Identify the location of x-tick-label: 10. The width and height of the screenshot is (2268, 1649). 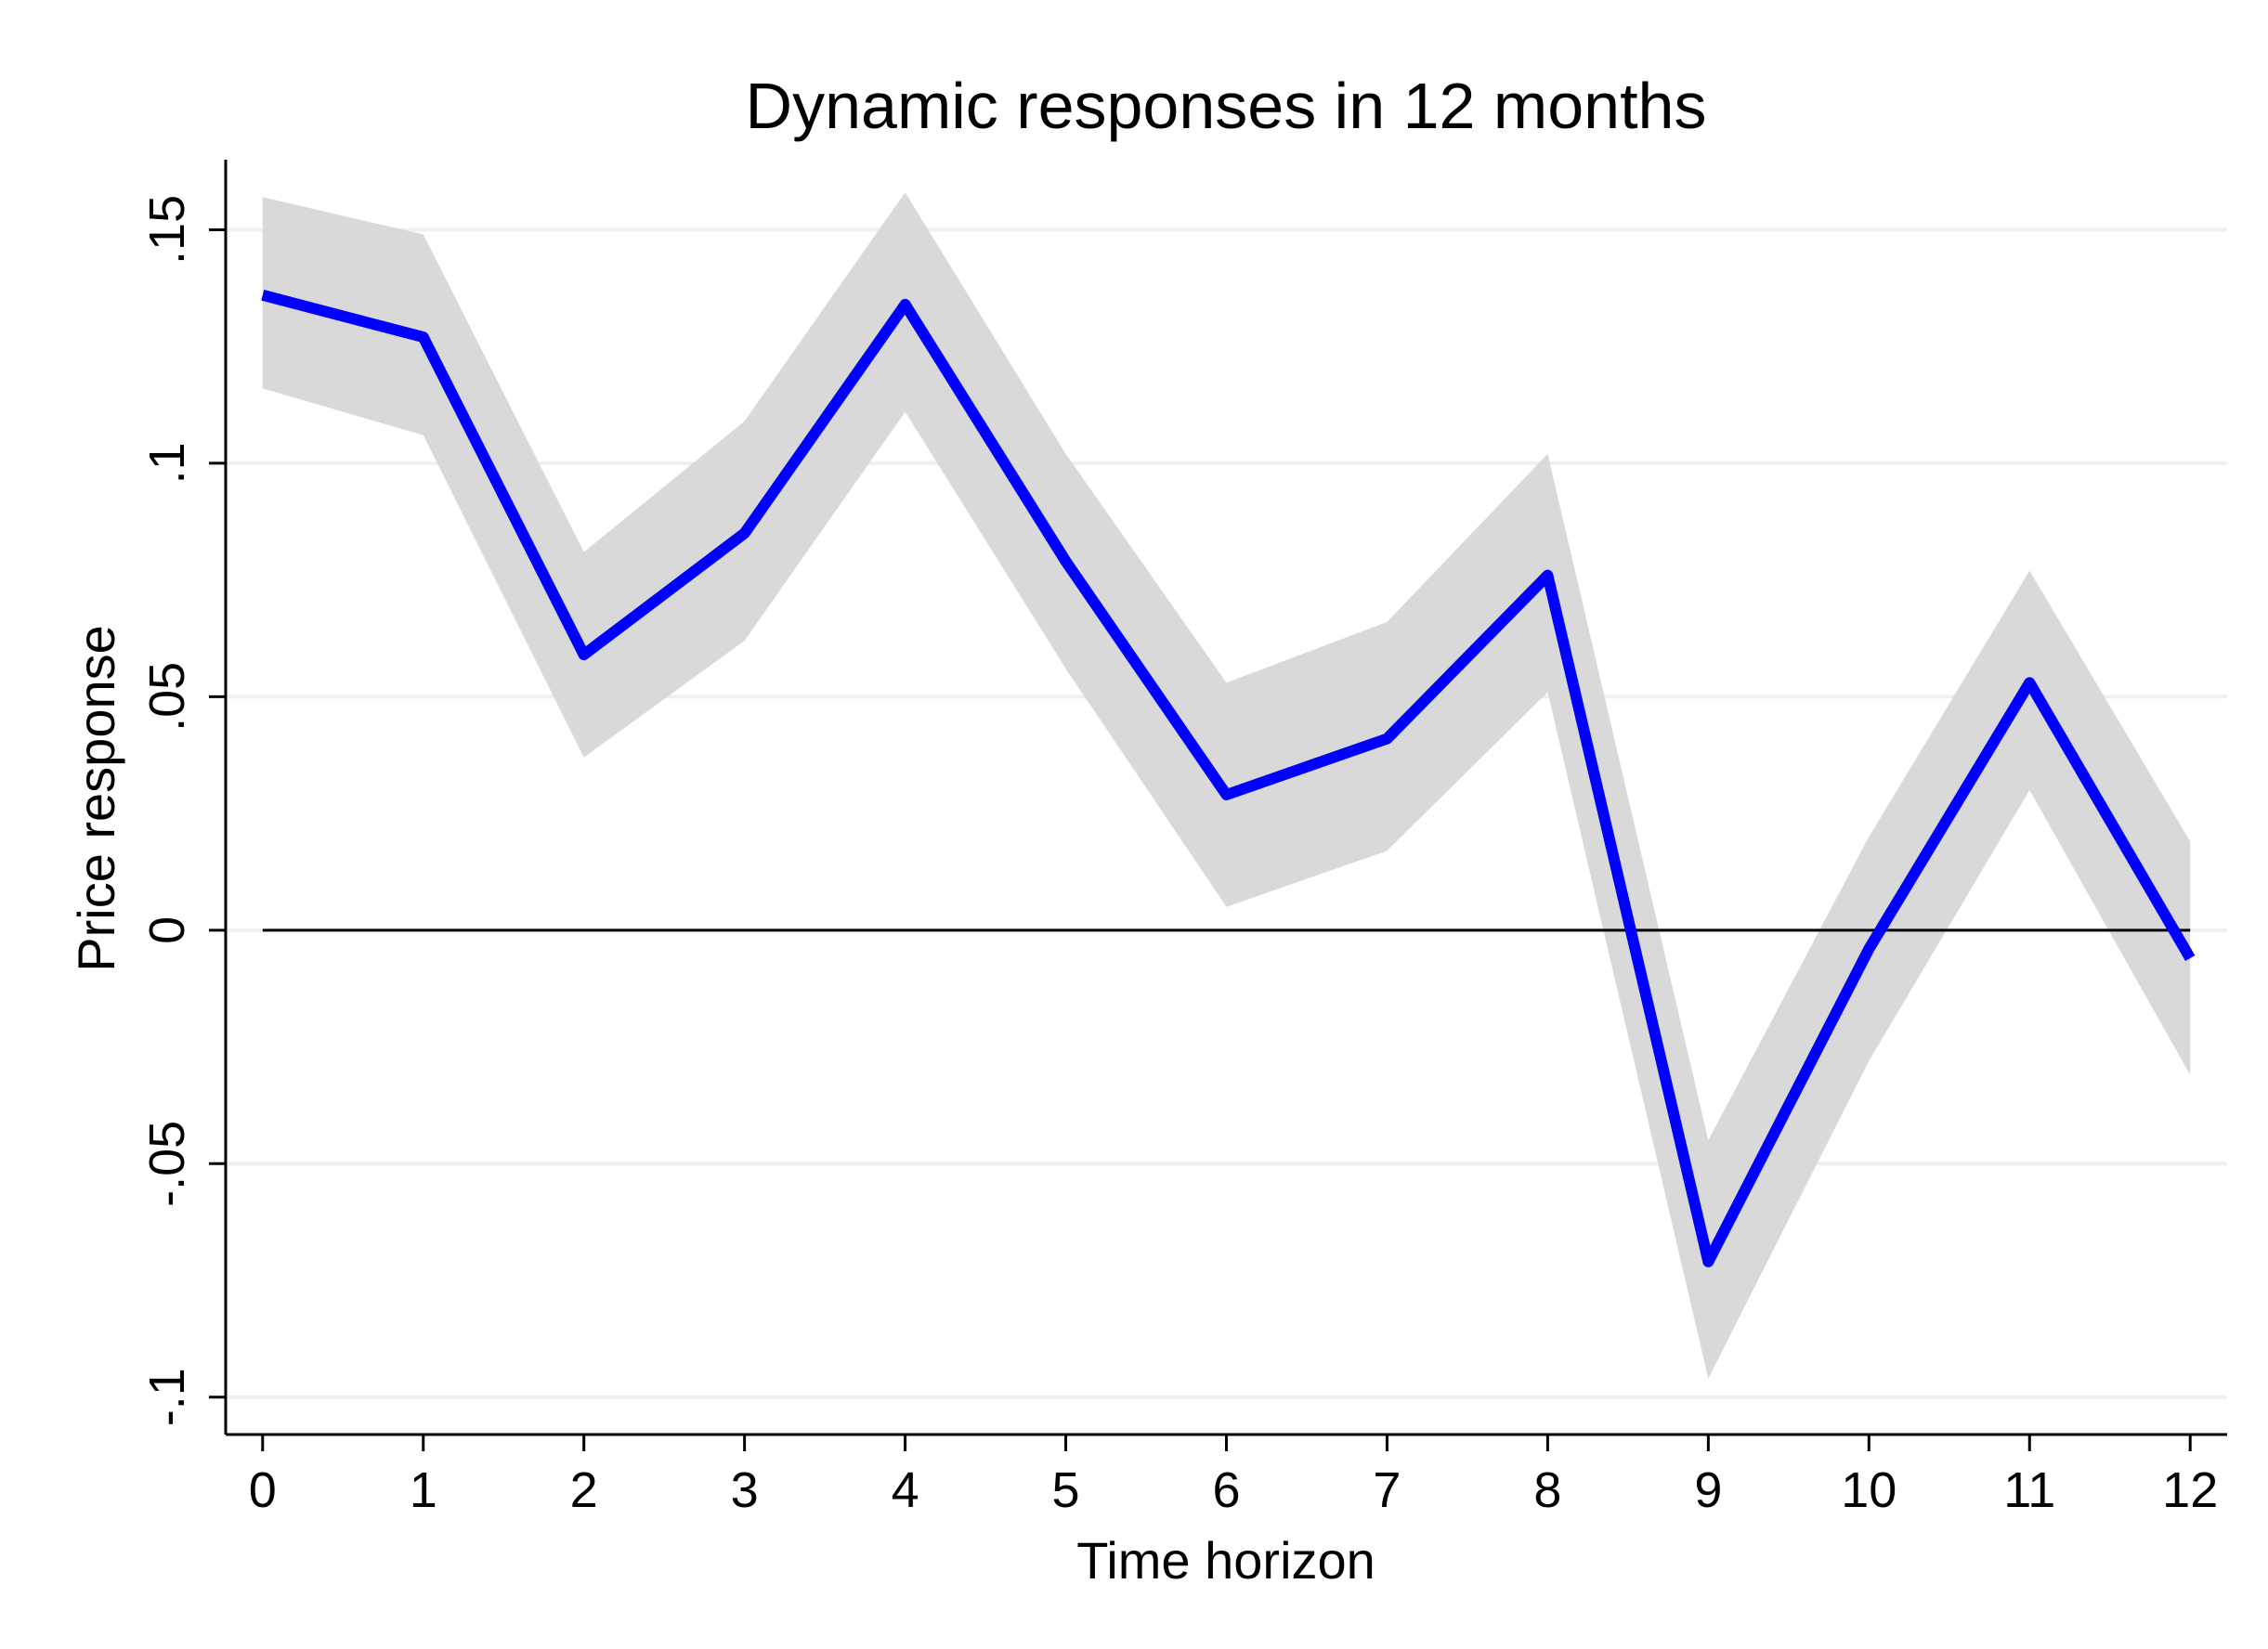
(1869, 1490).